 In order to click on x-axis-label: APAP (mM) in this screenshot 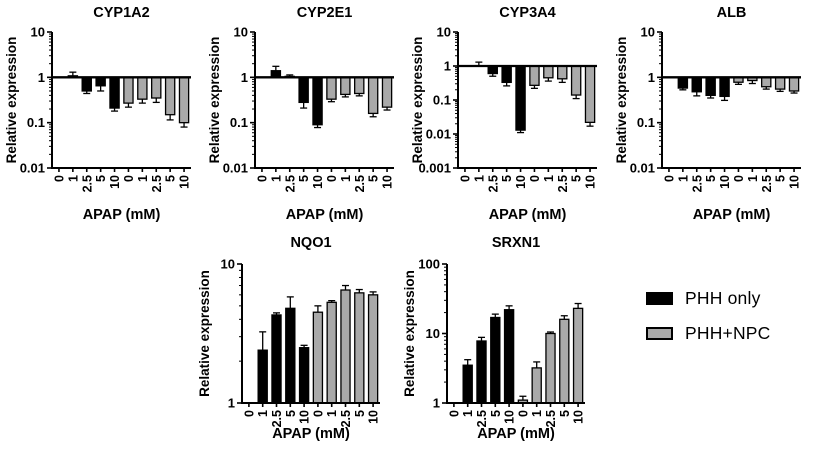, I will do `click(122, 215)`.